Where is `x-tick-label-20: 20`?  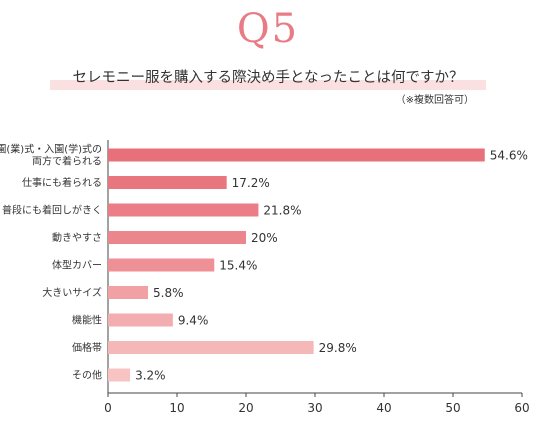
x-tick-label-20: 20 is located at coordinates (245, 408).